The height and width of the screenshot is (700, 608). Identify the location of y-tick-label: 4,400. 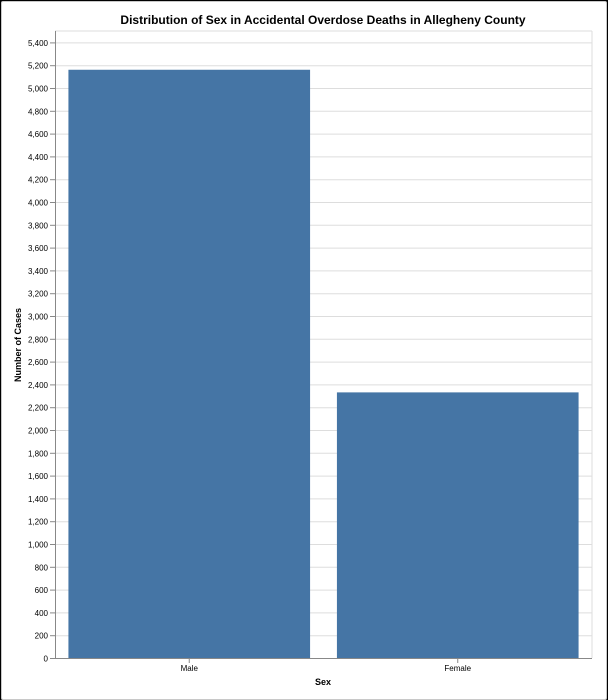
(38, 157).